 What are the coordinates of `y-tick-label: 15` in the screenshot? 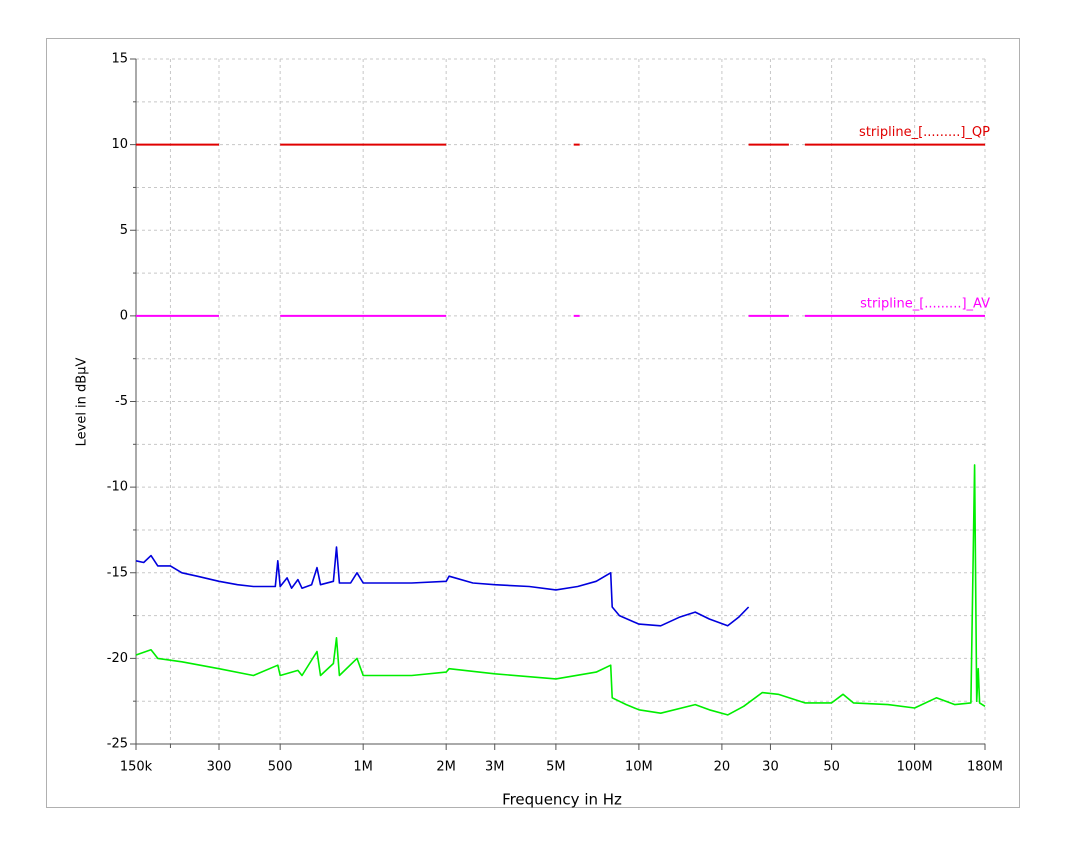 It's located at (119, 59).